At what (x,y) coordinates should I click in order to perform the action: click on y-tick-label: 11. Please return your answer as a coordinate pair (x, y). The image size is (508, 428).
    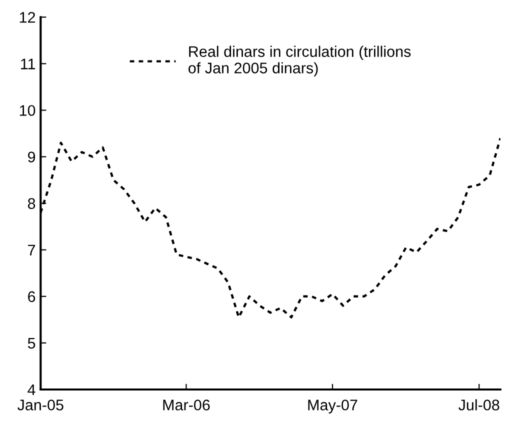
    Looking at the image, I should click on (28, 64).